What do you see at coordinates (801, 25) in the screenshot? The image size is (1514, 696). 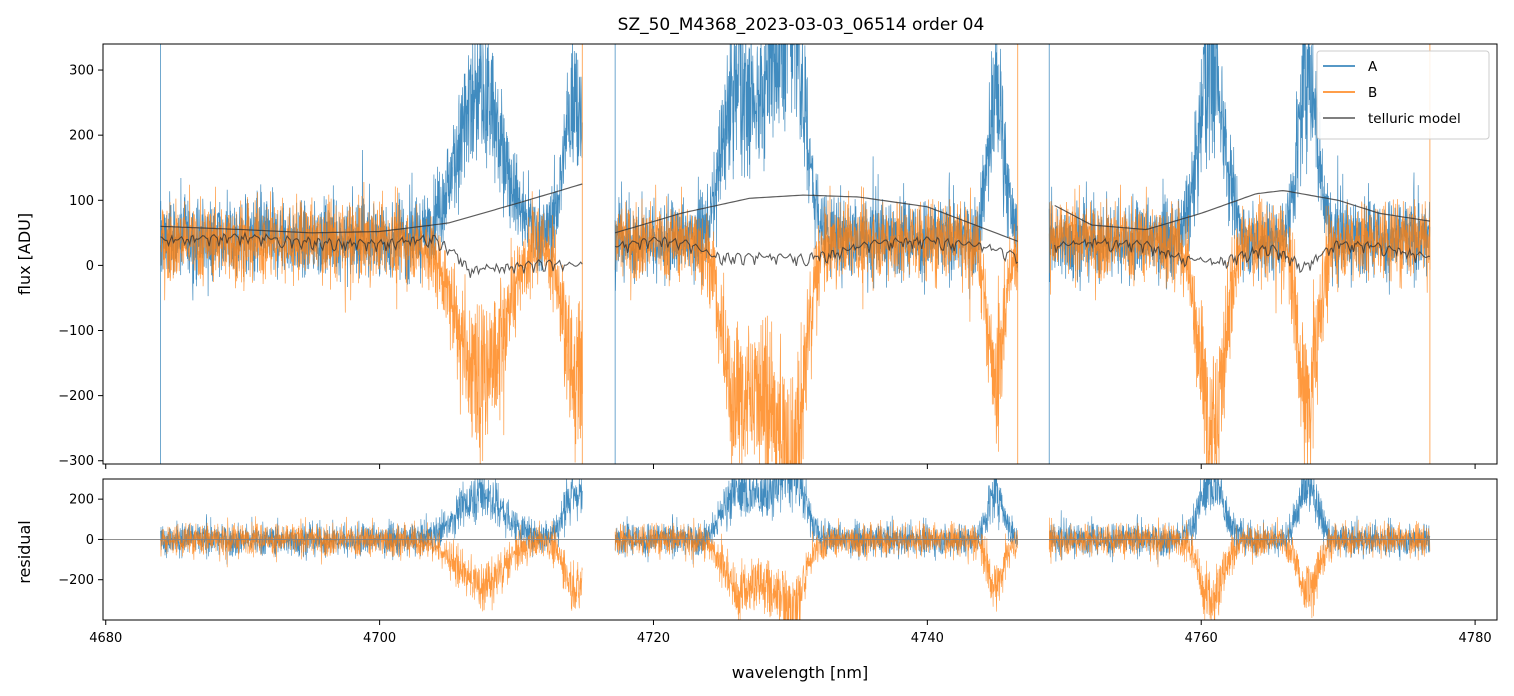 I see `chart-title: SZ_50_M4368_2023-03-03_06514 order 04` at bounding box center [801, 25].